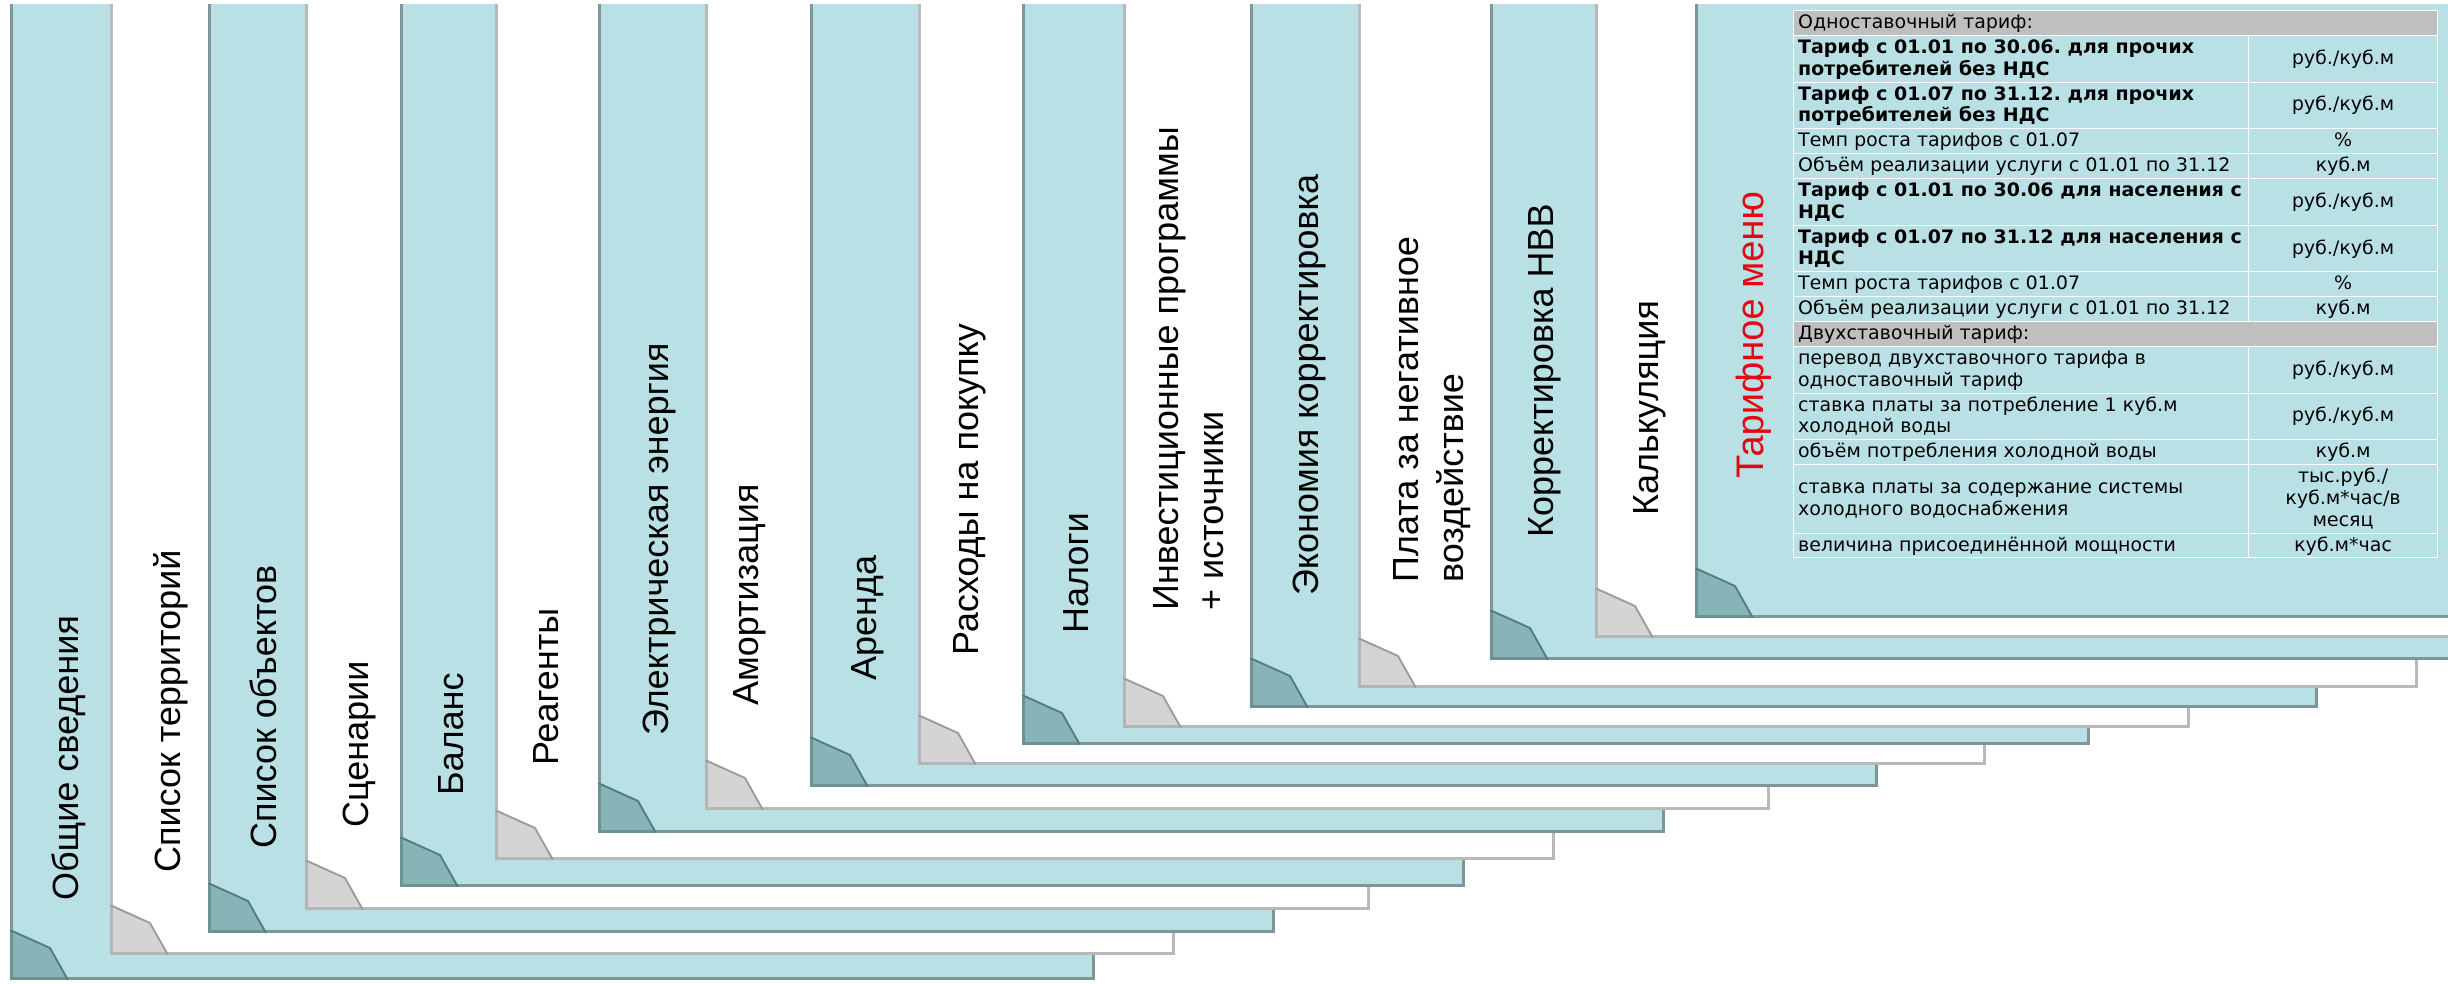 The width and height of the screenshot is (2448, 984). I want to click on tab-label-line: Список территорий, so click(167, 710).